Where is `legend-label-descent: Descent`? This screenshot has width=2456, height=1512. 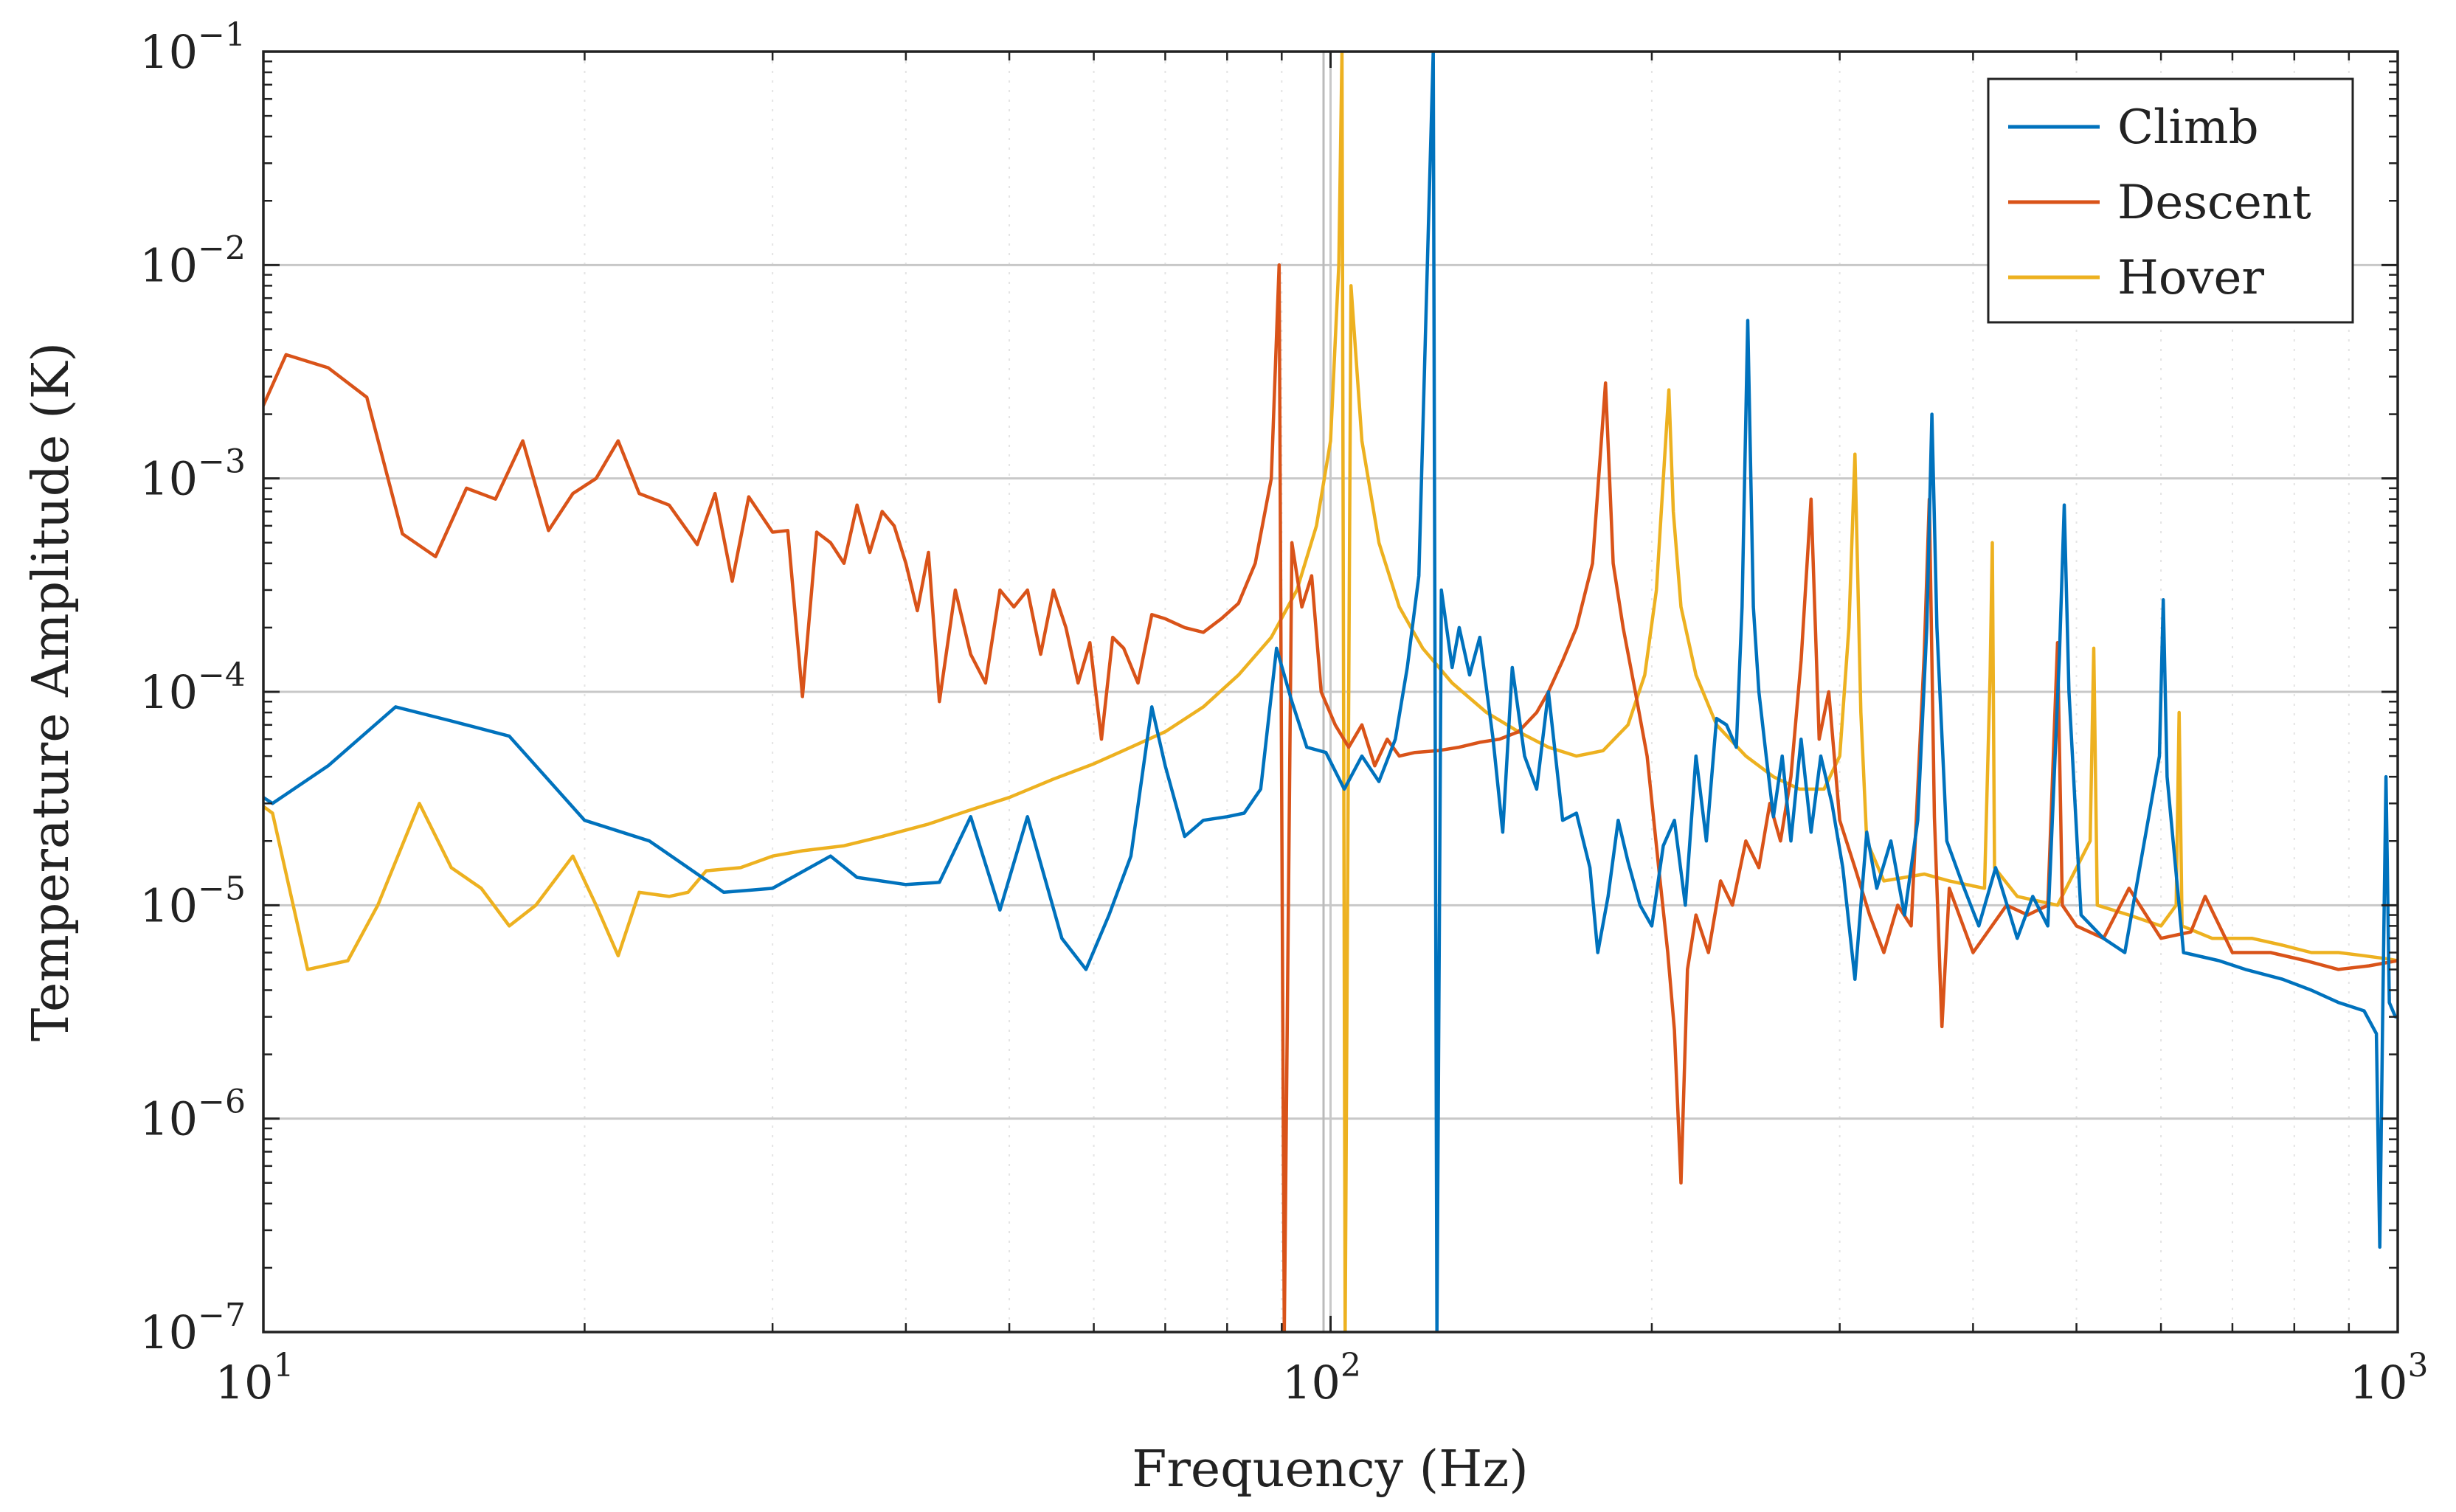
legend-label-descent: Descent is located at coordinates (2214, 203).